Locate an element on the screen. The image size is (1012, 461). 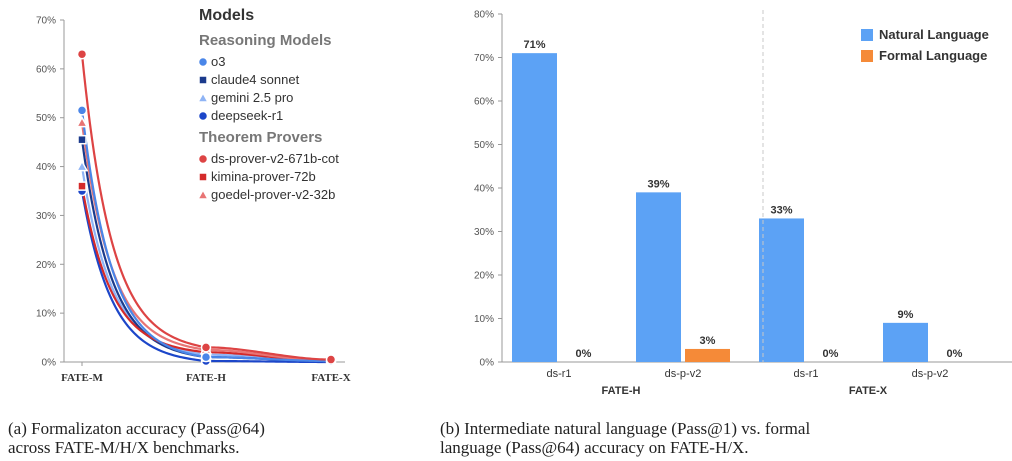
x-group-label: FATE-H is located at coordinates (621, 391).